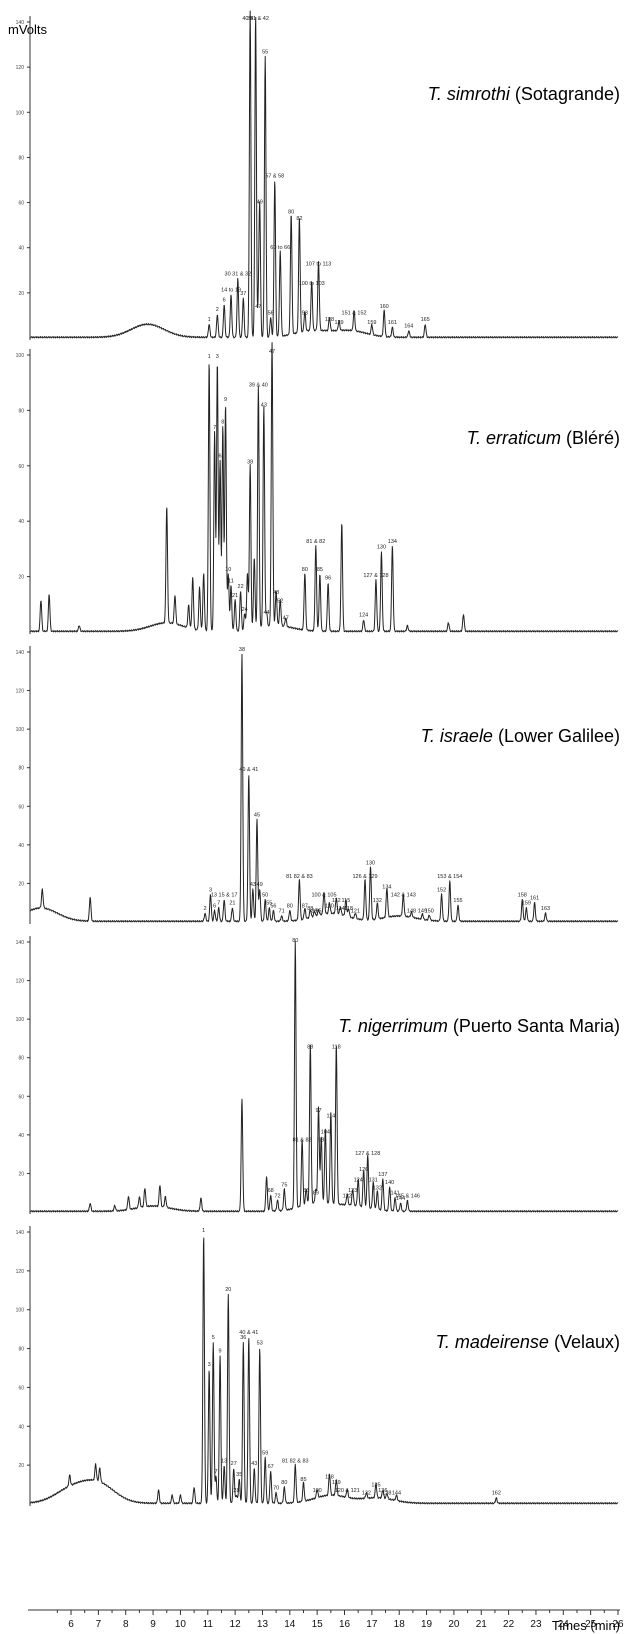 Image resolution: width=625 pixels, height=1634 pixels. I want to click on peak-label: 100 & 105, so click(323, 896).